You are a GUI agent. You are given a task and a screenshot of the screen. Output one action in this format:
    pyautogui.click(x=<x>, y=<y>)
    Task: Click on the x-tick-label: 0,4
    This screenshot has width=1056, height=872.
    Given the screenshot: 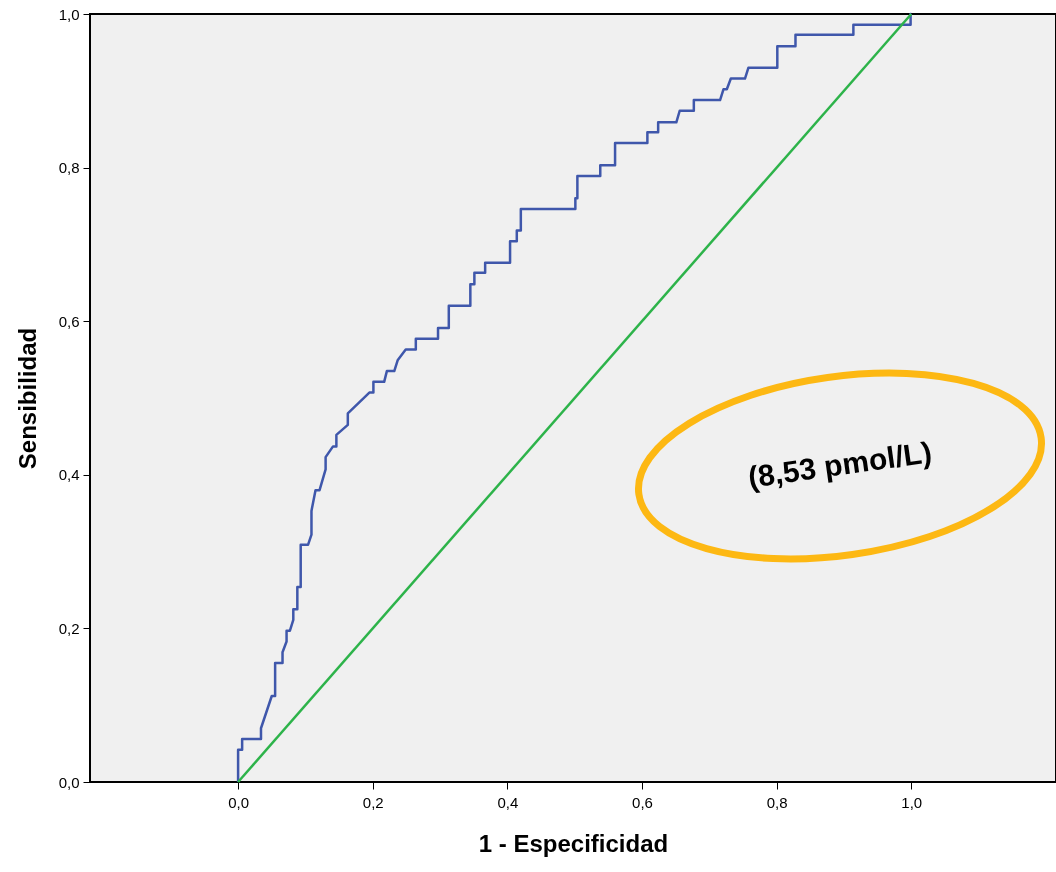 What is the action you would take?
    pyautogui.click(x=508, y=802)
    